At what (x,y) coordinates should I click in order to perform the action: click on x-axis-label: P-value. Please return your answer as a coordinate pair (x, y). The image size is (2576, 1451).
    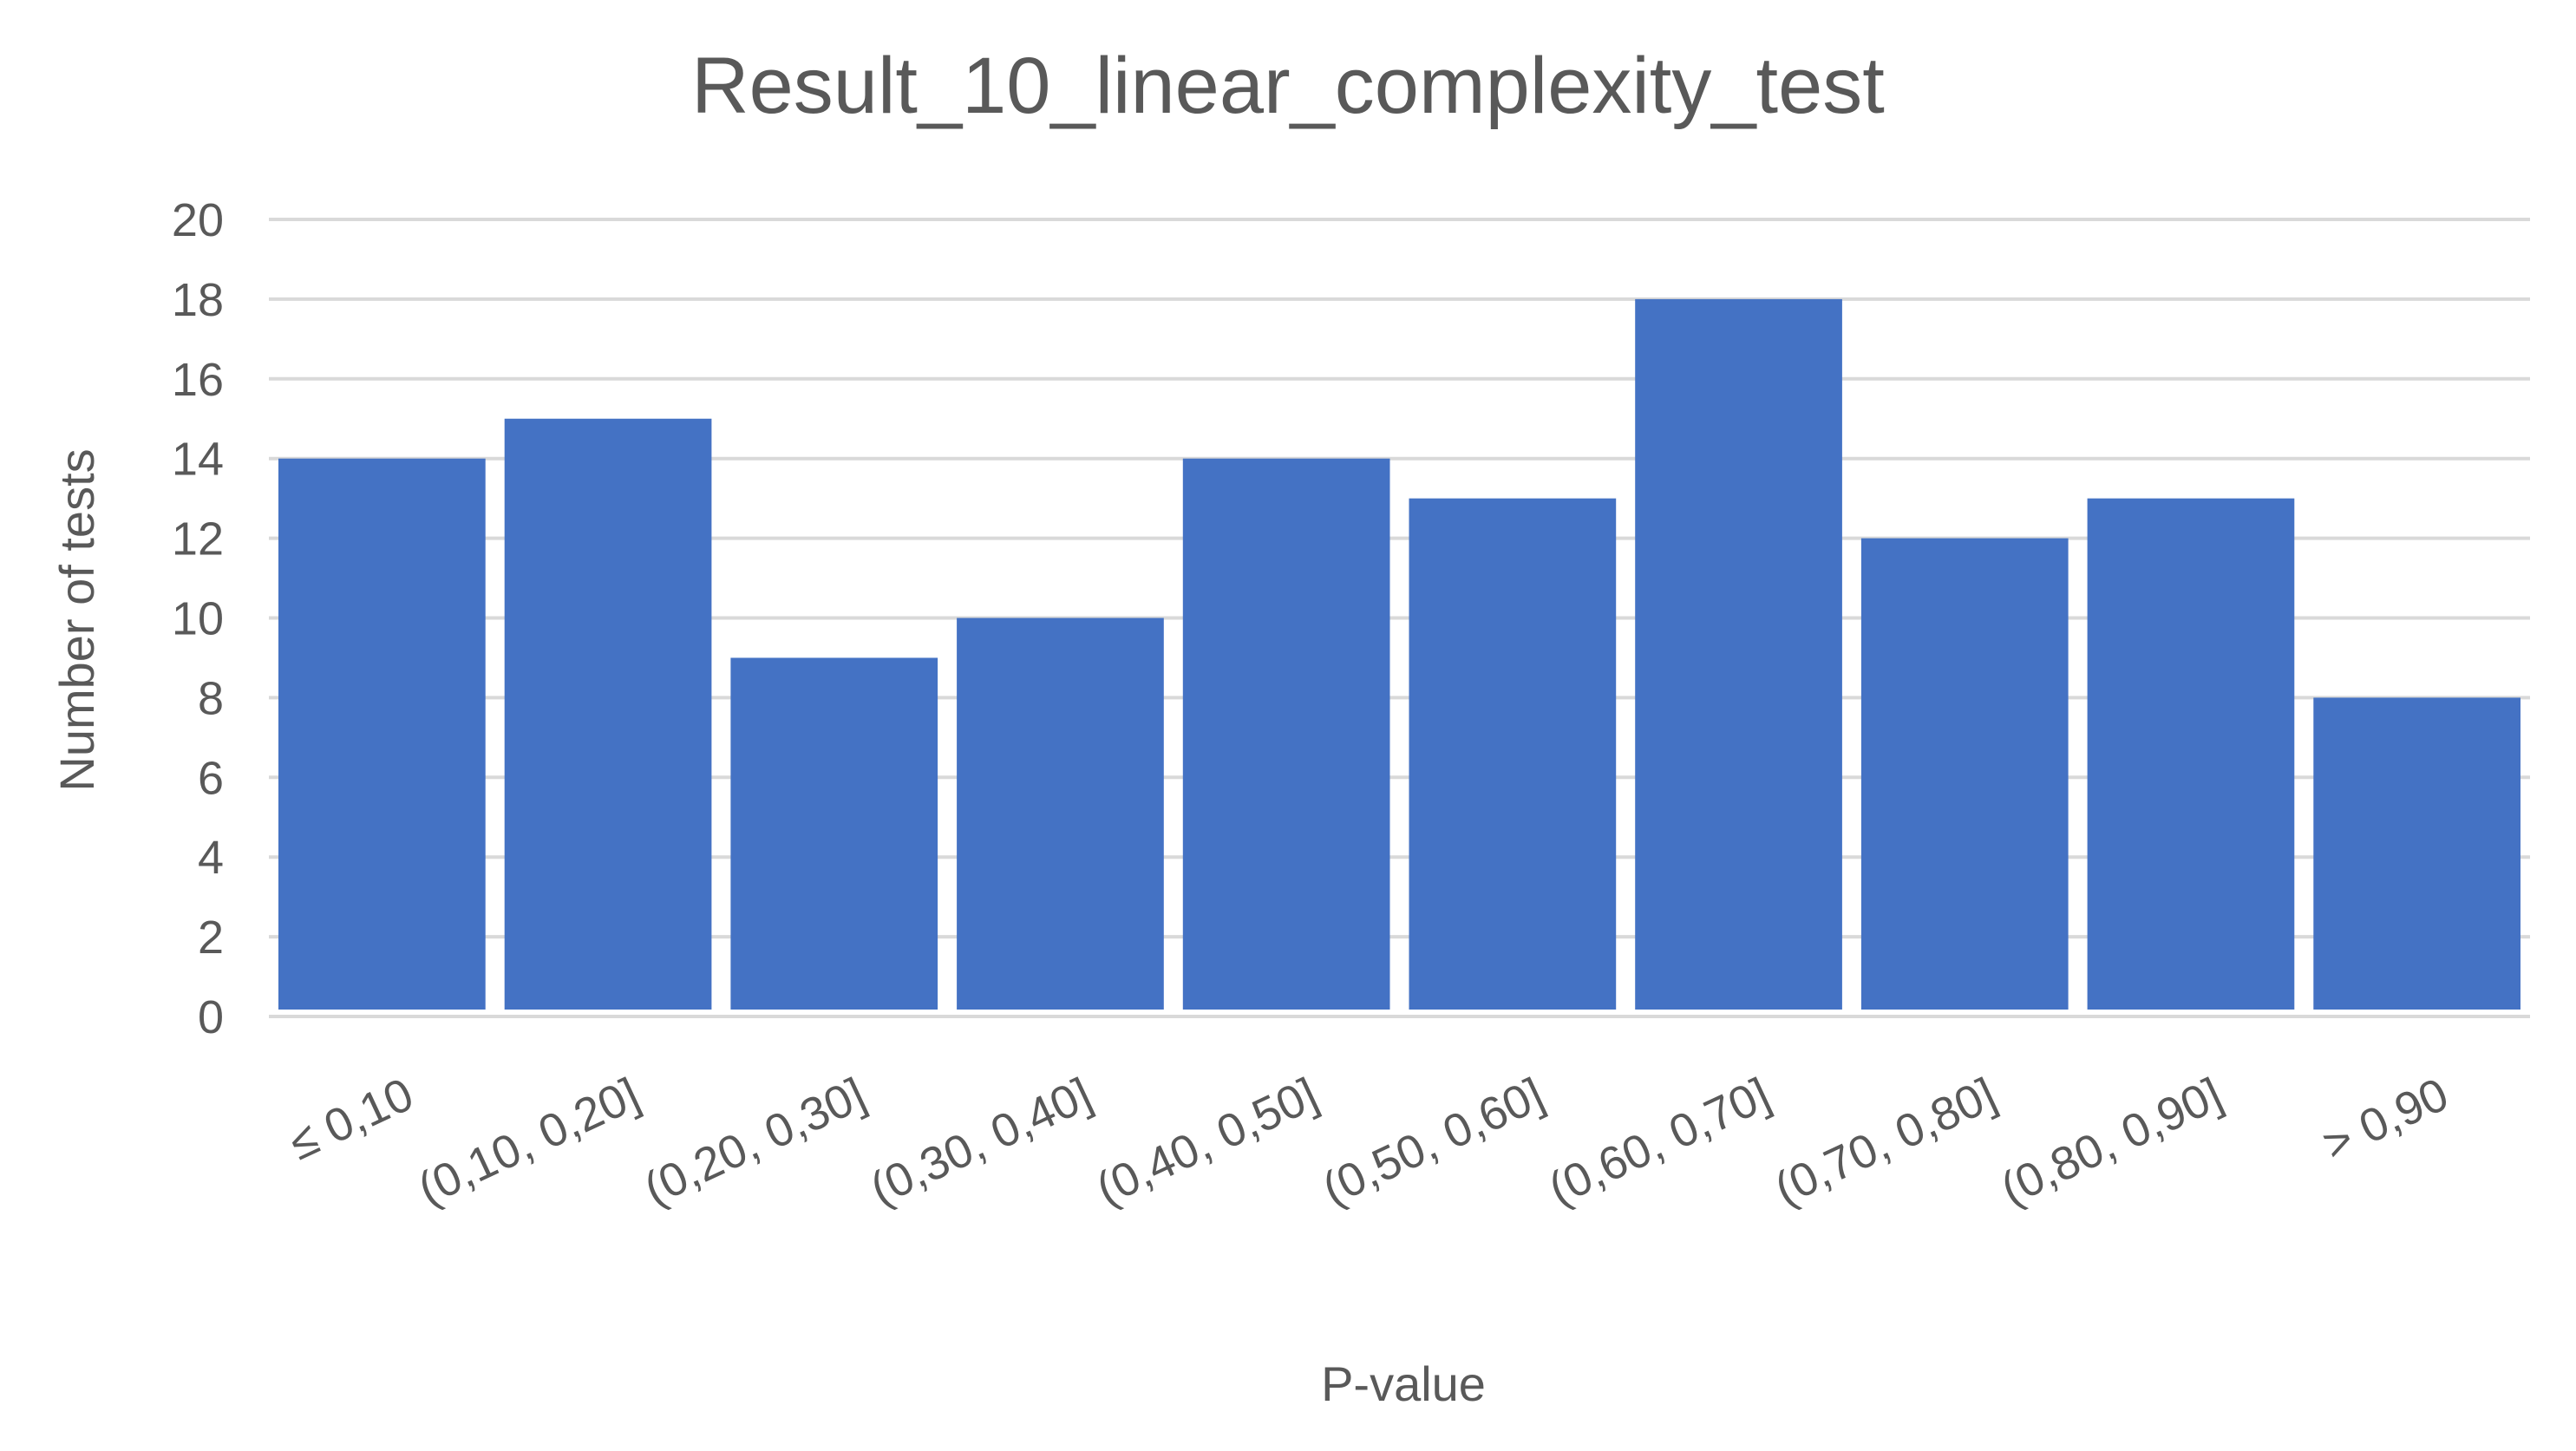
    Looking at the image, I should click on (1403, 1383).